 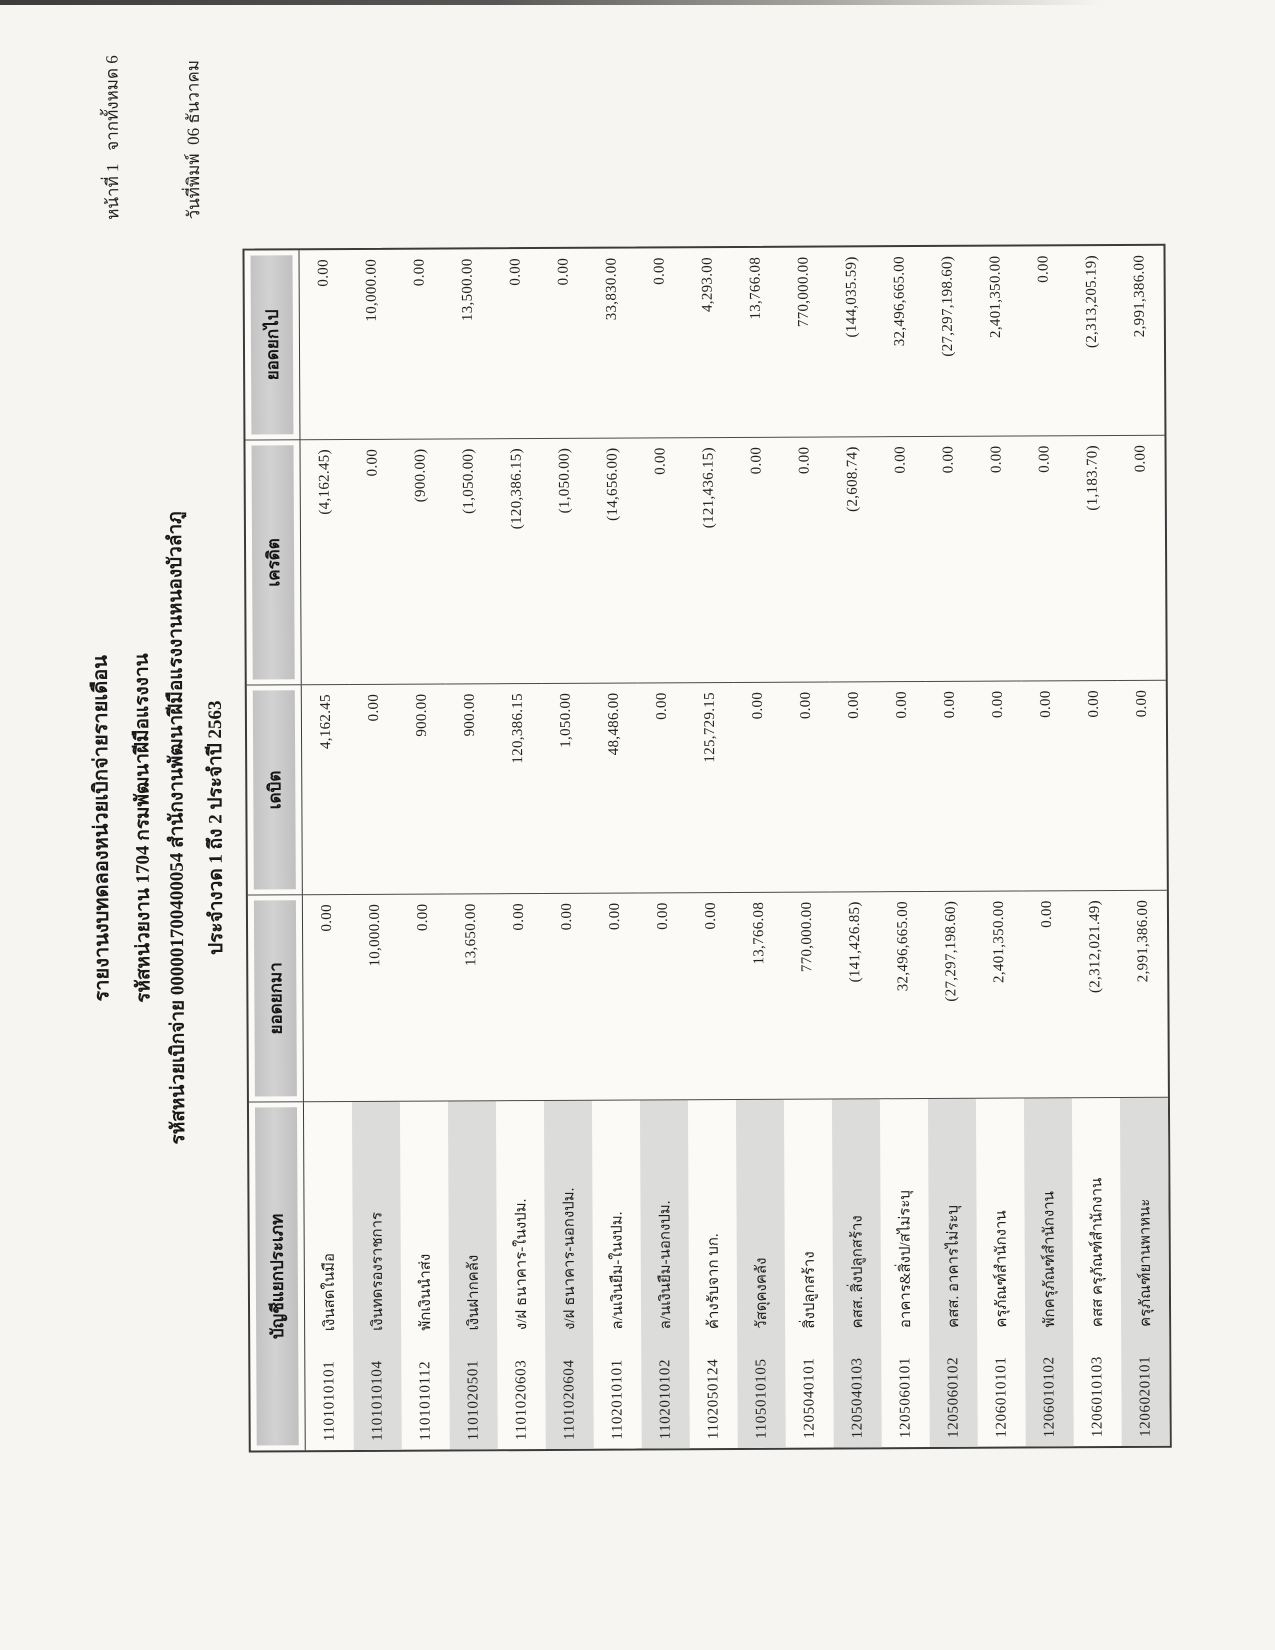 I want to click on debit-value: 125,729.15, so click(x=710, y=787).